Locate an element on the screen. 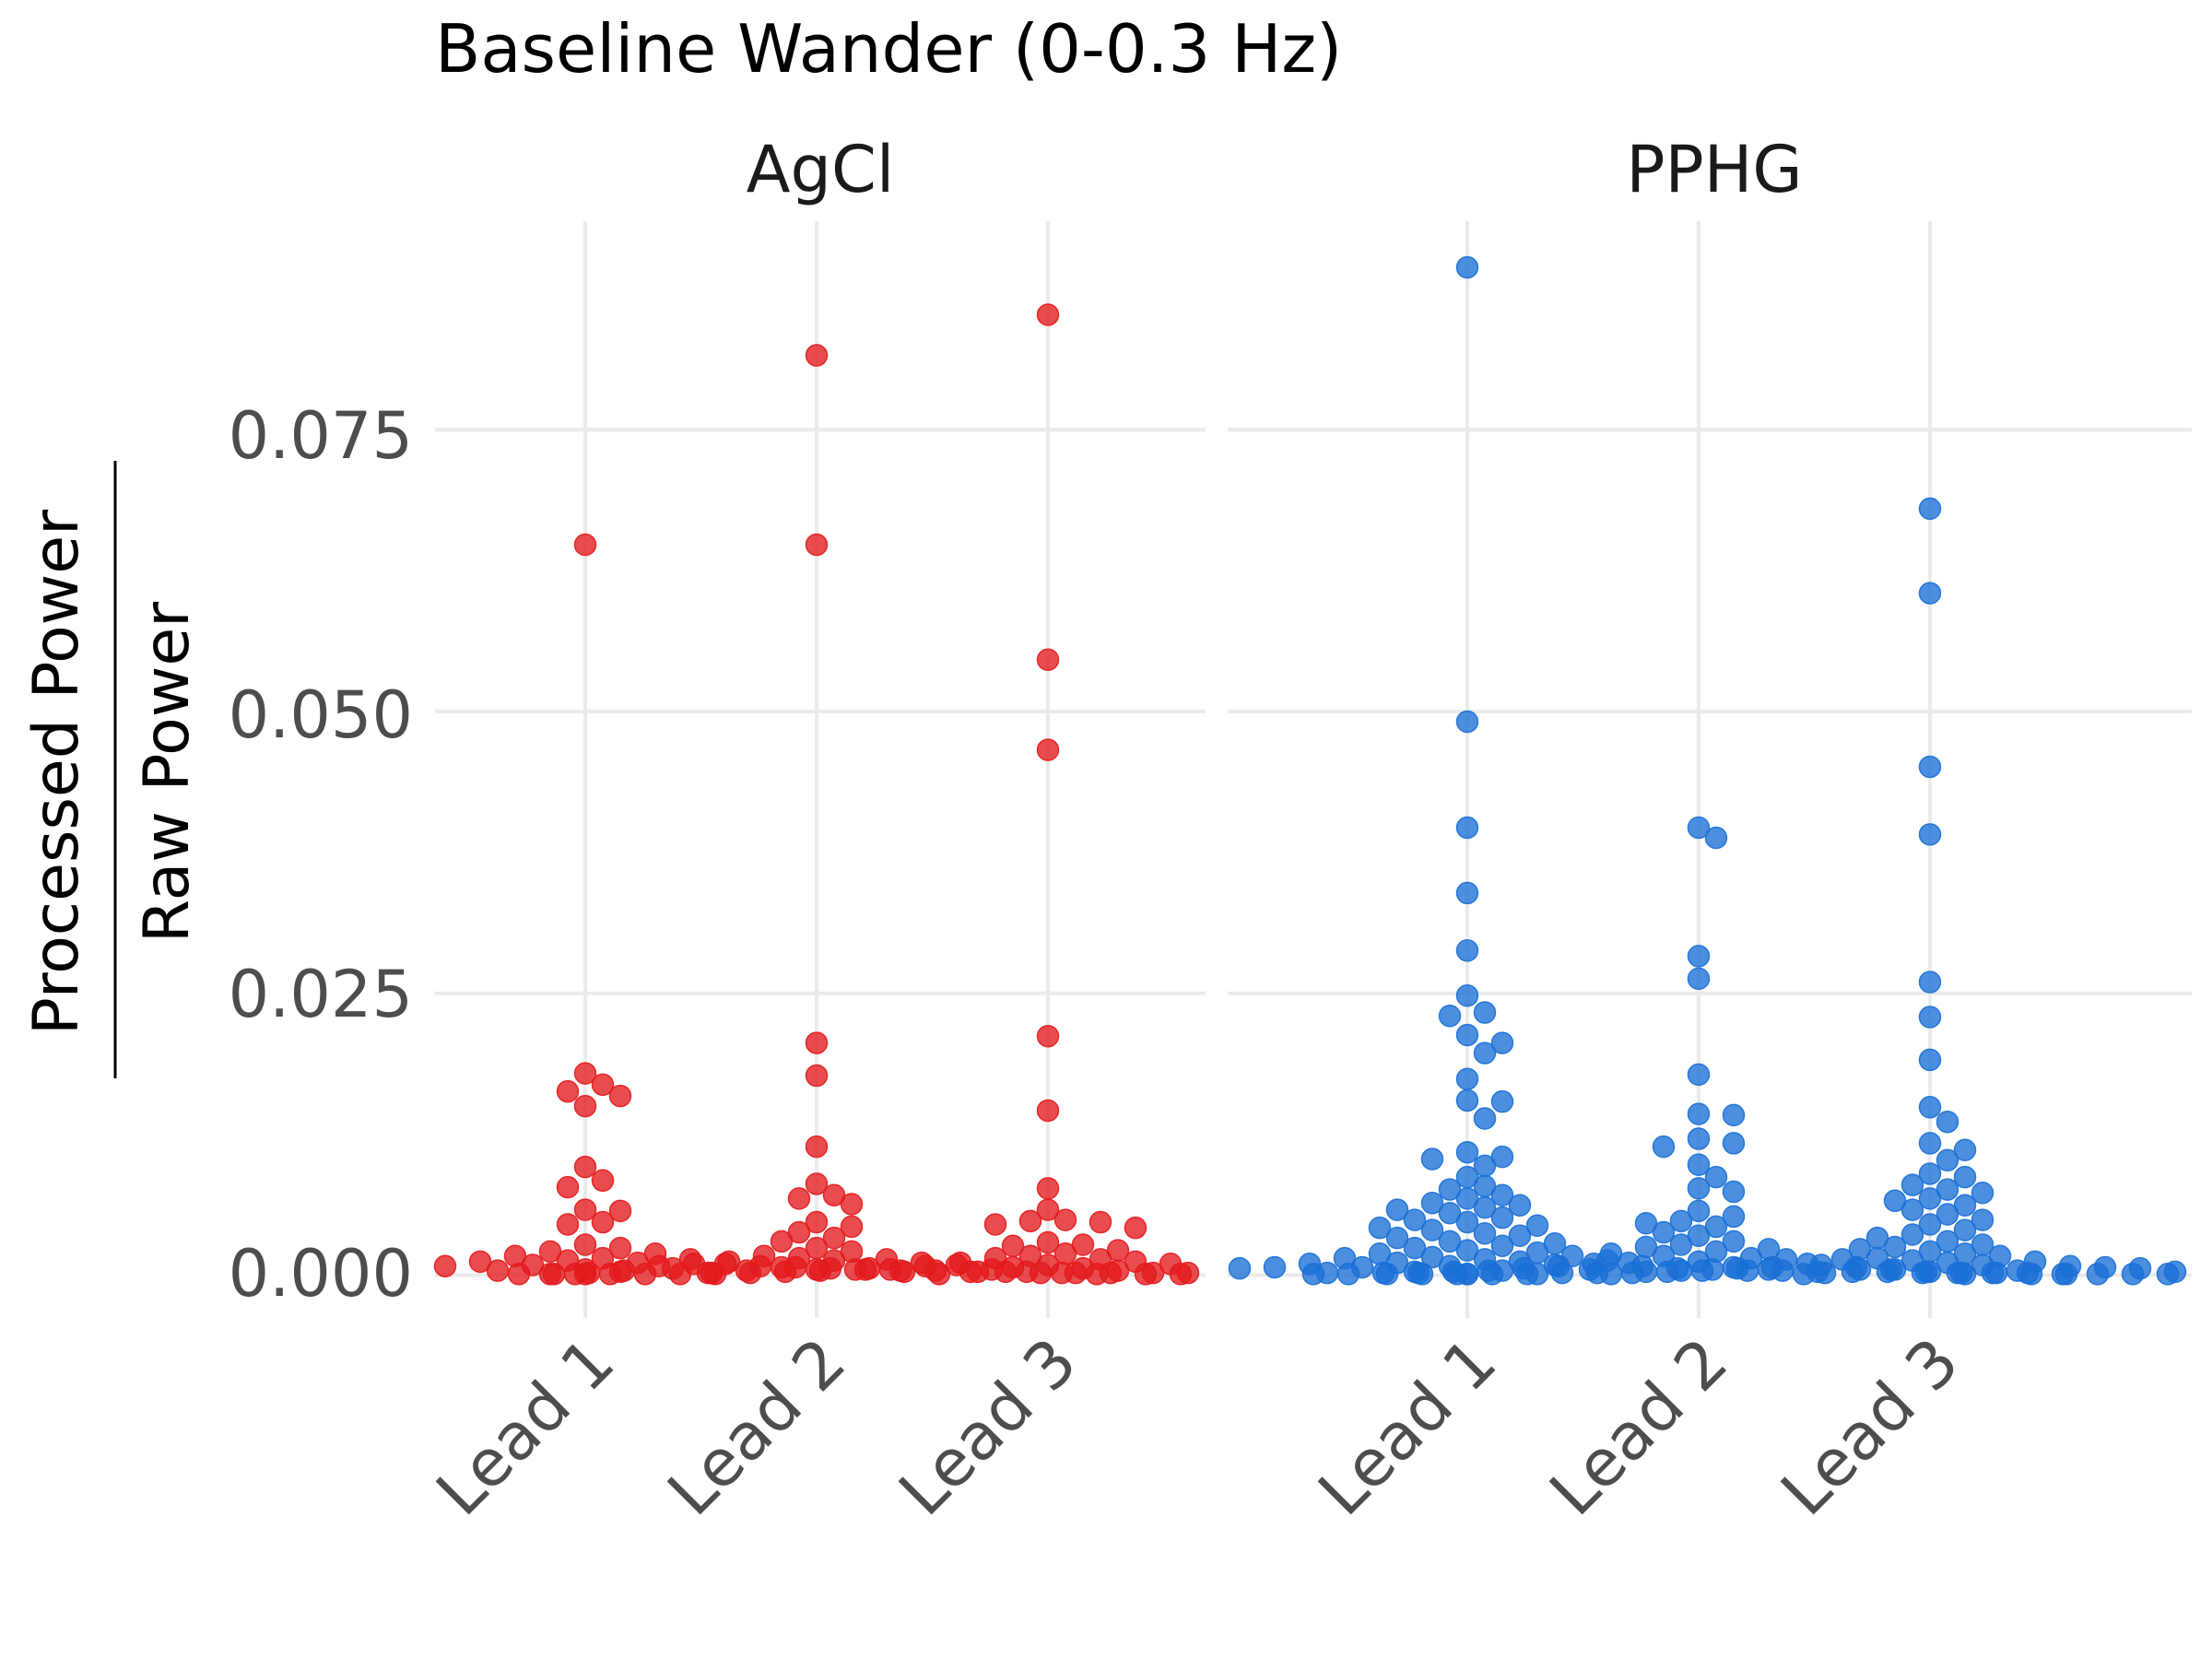  y-tick-label: 0.075 is located at coordinates (321, 436).